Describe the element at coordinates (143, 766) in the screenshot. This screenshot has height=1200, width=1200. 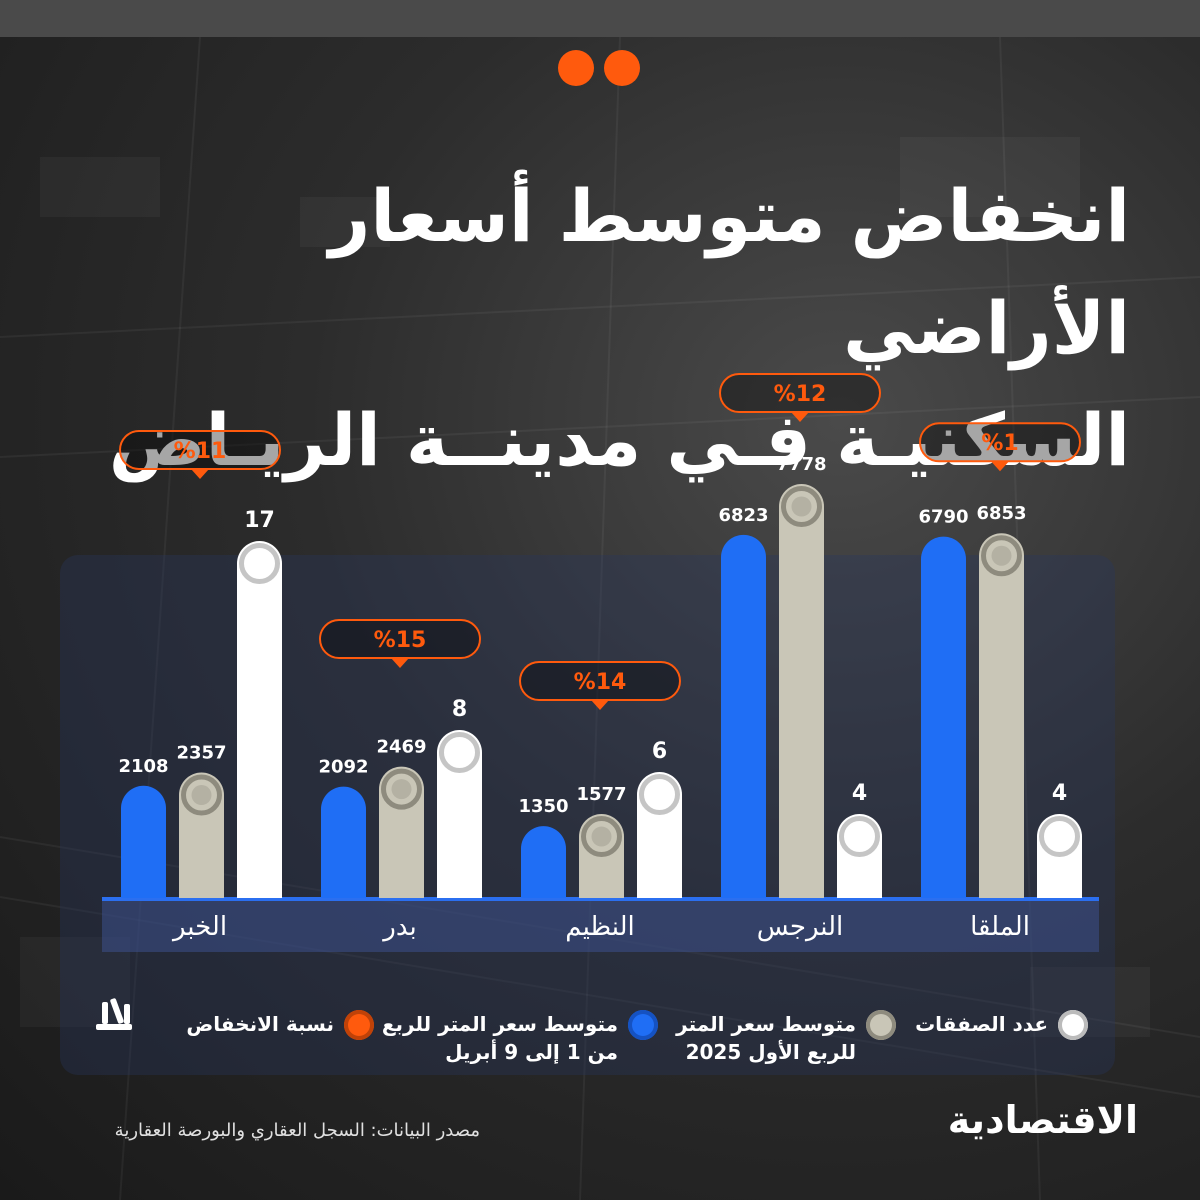
I see `value-label-q2-4: 2108` at that location.